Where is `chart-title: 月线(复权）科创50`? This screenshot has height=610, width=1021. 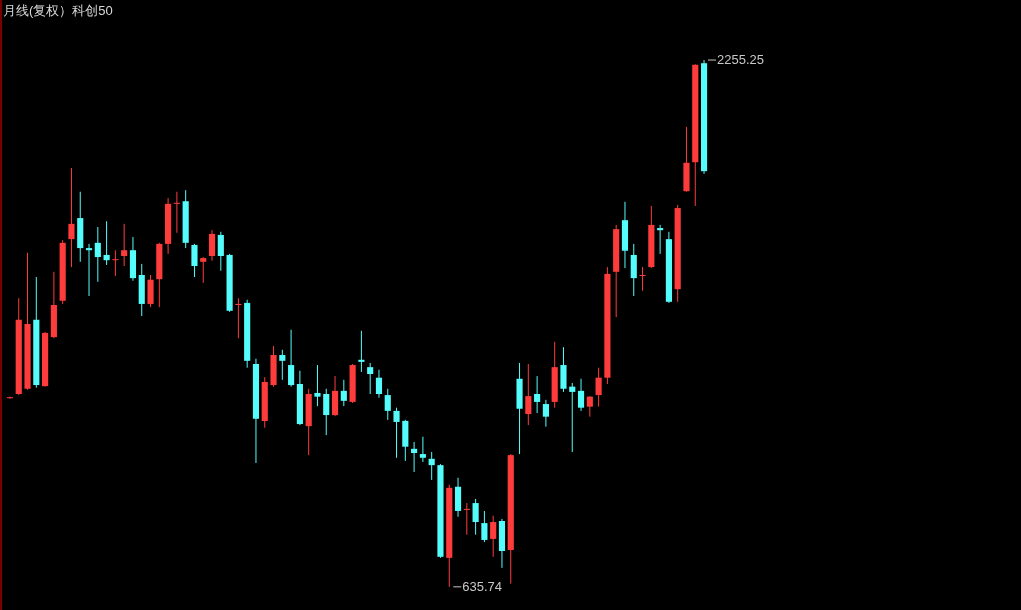
chart-title: 月线(复权）科创50 is located at coordinates (58, 10).